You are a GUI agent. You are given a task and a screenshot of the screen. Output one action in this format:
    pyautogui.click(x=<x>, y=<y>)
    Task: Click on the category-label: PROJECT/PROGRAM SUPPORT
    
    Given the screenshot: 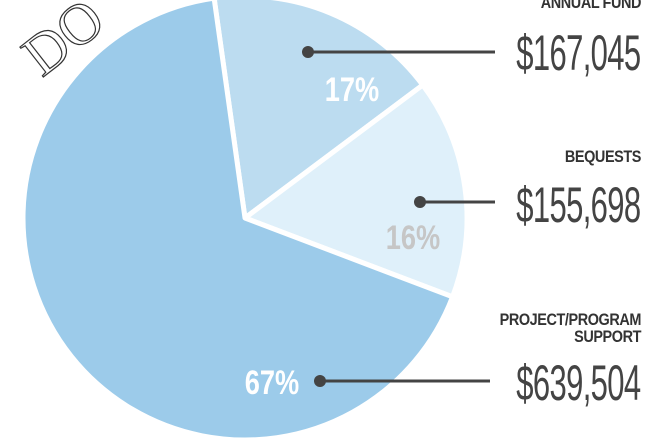 What is the action you would take?
    pyautogui.click(x=570, y=328)
    